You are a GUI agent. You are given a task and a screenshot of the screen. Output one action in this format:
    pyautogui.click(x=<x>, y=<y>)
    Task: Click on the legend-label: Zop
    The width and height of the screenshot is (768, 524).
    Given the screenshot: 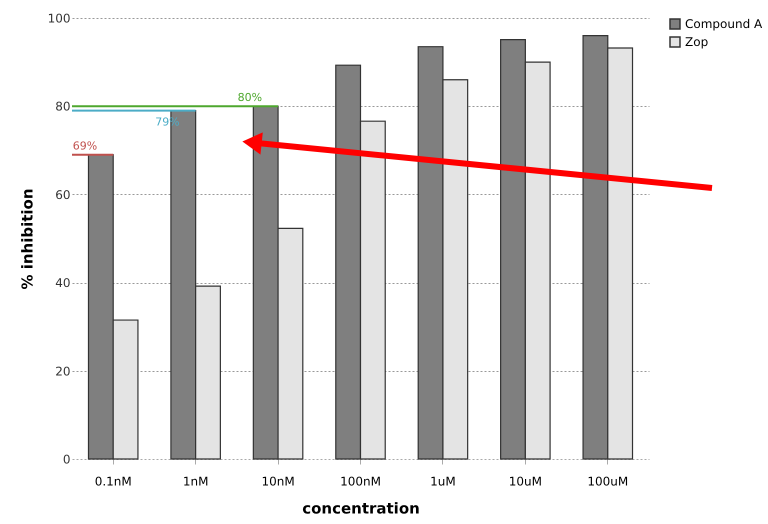 What is the action you would take?
    pyautogui.click(x=696, y=42)
    